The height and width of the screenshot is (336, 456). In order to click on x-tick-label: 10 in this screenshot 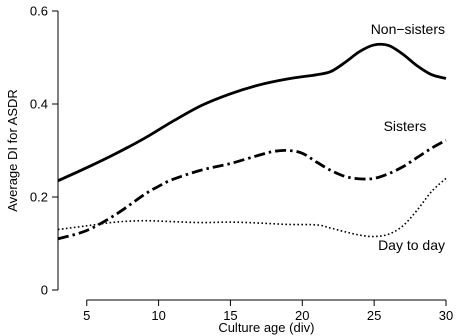, I will do `click(158, 315)`.